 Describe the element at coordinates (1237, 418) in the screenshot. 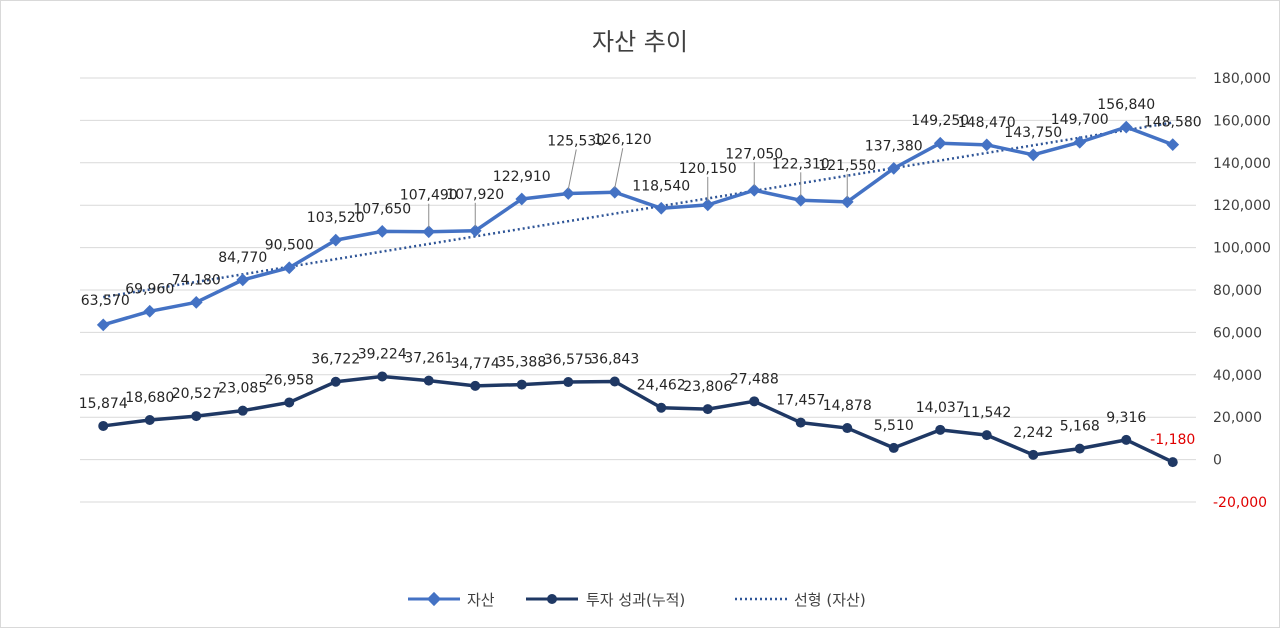

I see `y-tick-label: 20,000` at that location.